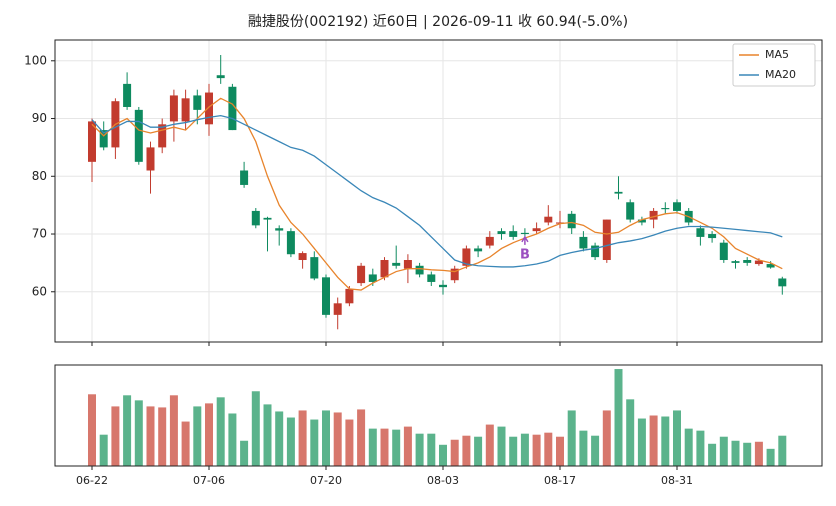 Image resolution: width=836 pixels, height=506 pixels. I want to click on annotation-arrow, so click(525, 240).